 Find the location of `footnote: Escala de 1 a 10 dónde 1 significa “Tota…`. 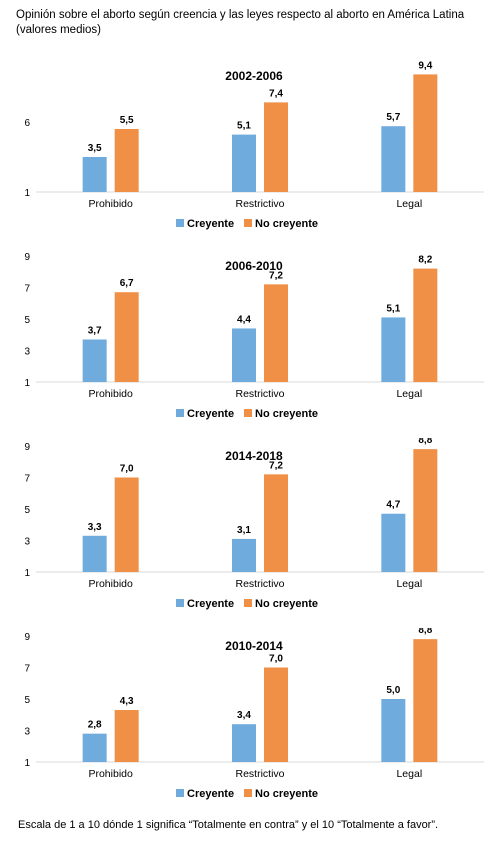

footnote: Escala de 1 a 10 dónde 1 significa “Tota… is located at coordinates (228, 825).